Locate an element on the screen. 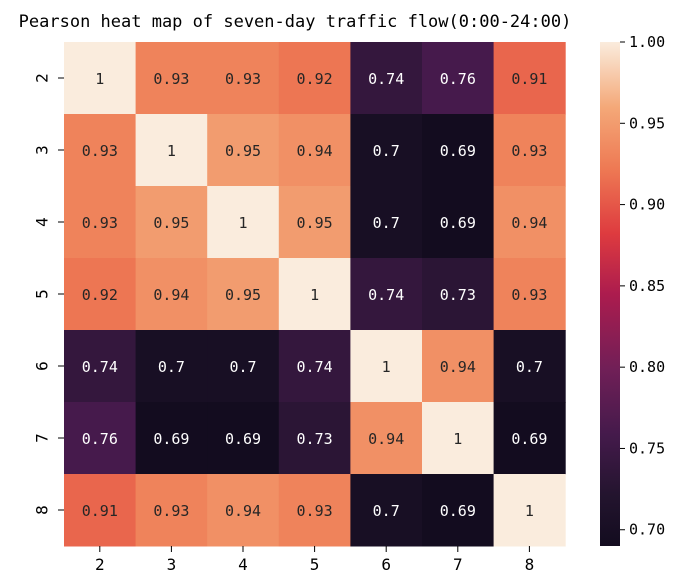  x-axis: 2 3 4 5 6 7 8 is located at coordinates (314, 558).